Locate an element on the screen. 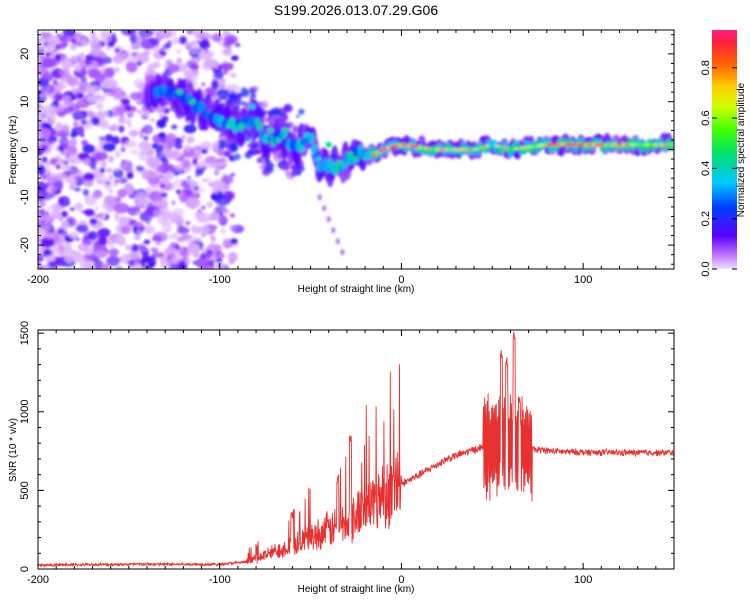 This screenshot has width=750, height=600. snr-x-label: Height of straight line (km) is located at coordinates (356, 589).